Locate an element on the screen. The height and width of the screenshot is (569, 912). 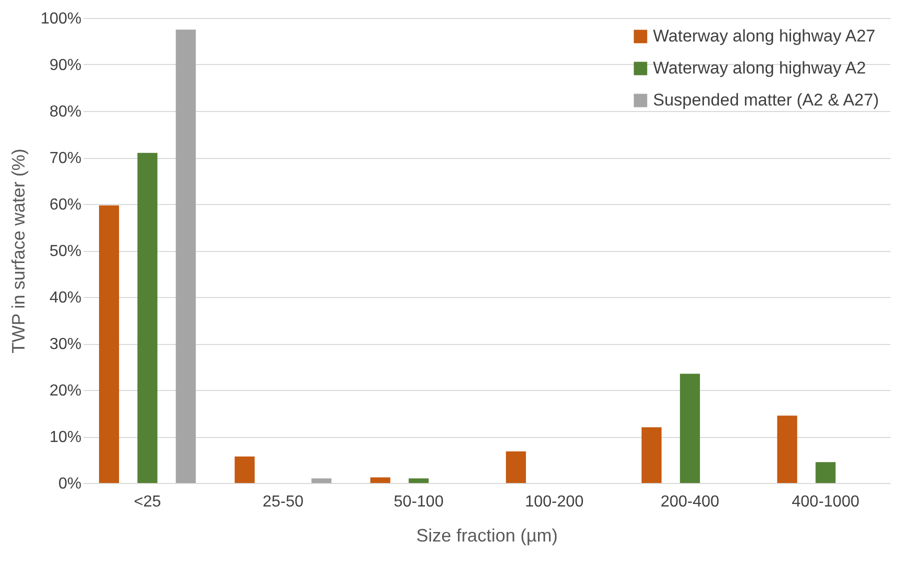
y-tick-label: 40% is located at coordinates (65, 298).